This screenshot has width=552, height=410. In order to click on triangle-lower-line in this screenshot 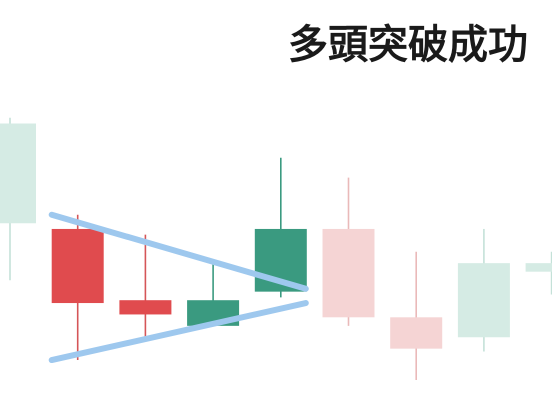, I will do `click(178, 332)`.